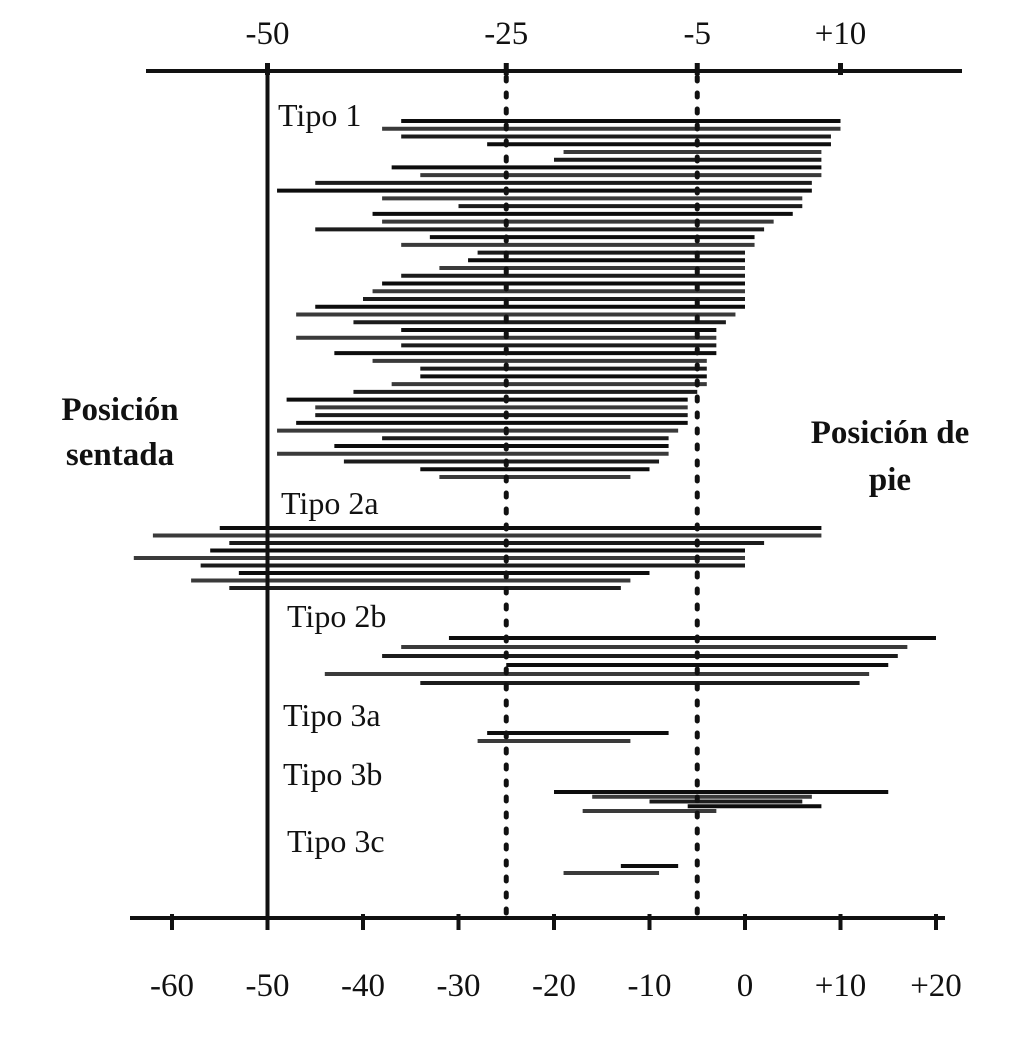  What do you see at coordinates (745, 986) in the screenshot?
I see `bottom-tick-label: 0` at bounding box center [745, 986].